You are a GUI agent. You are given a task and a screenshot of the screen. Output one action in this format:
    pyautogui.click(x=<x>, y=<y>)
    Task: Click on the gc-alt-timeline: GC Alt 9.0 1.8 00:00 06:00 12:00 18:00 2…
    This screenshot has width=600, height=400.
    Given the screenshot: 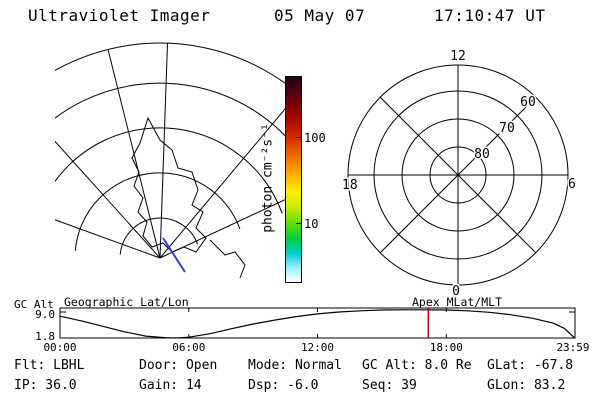 What is the action you would take?
    pyautogui.click(x=302, y=326)
    